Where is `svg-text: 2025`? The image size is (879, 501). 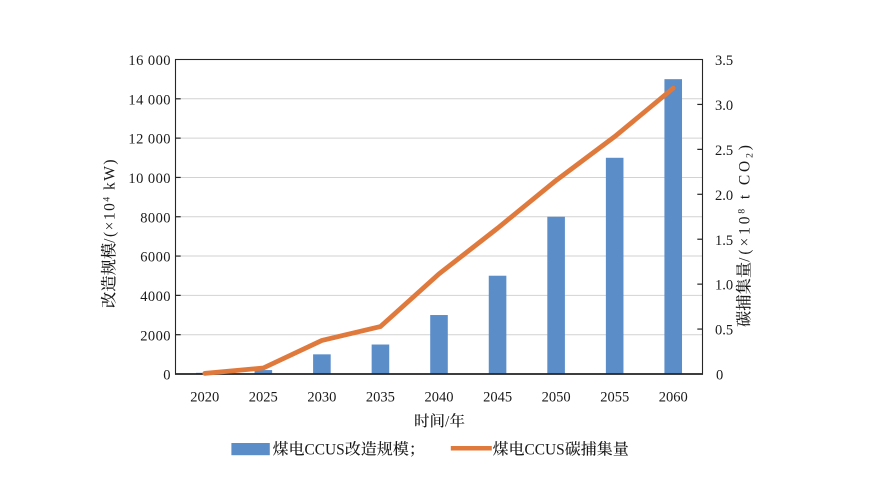
svg-text: 2025 is located at coordinates (263, 398).